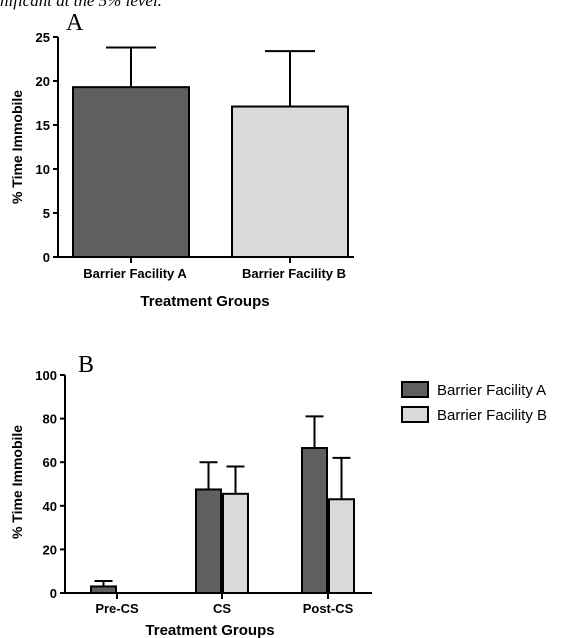 Image resolution: width=569 pixels, height=638 pixels. I want to click on panel-b-ylabel: % Time Immobile, so click(17, 482).